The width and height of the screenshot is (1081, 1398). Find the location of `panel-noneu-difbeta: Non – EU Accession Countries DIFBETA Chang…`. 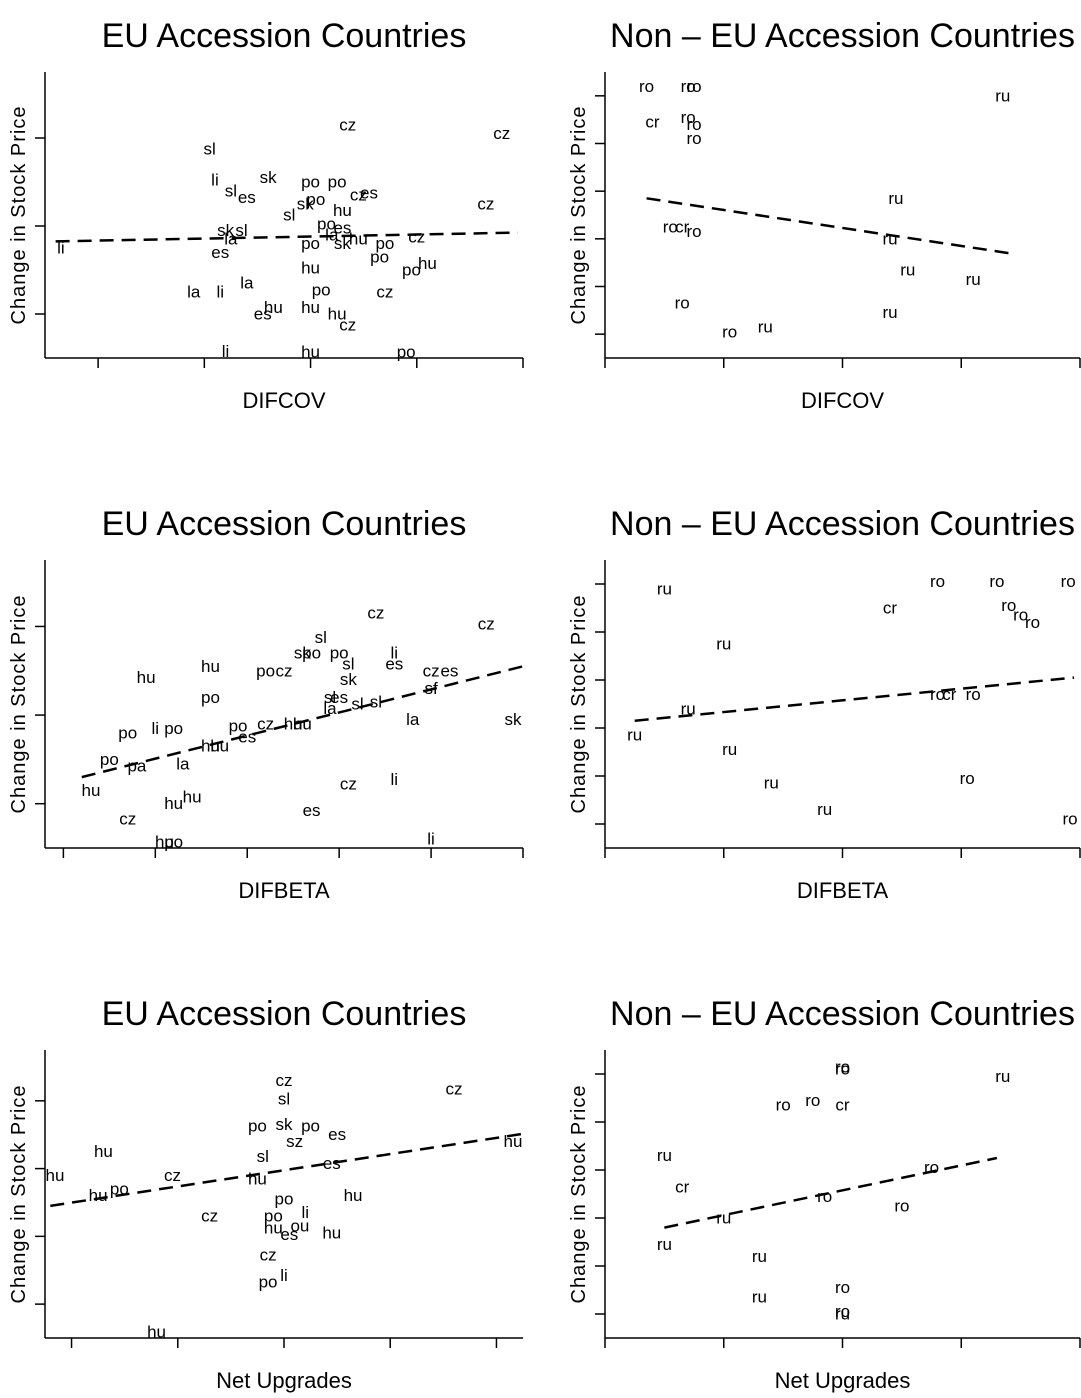

panel-noneu-difbeta: Non – EU Accession Countries DIFBETA Chang… is located at coordinates (824, 704).